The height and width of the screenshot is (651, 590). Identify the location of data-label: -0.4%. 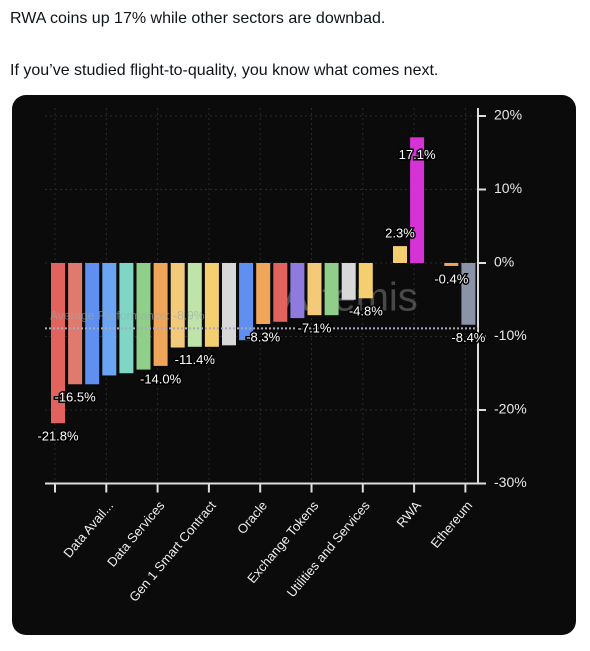
(451, 278).